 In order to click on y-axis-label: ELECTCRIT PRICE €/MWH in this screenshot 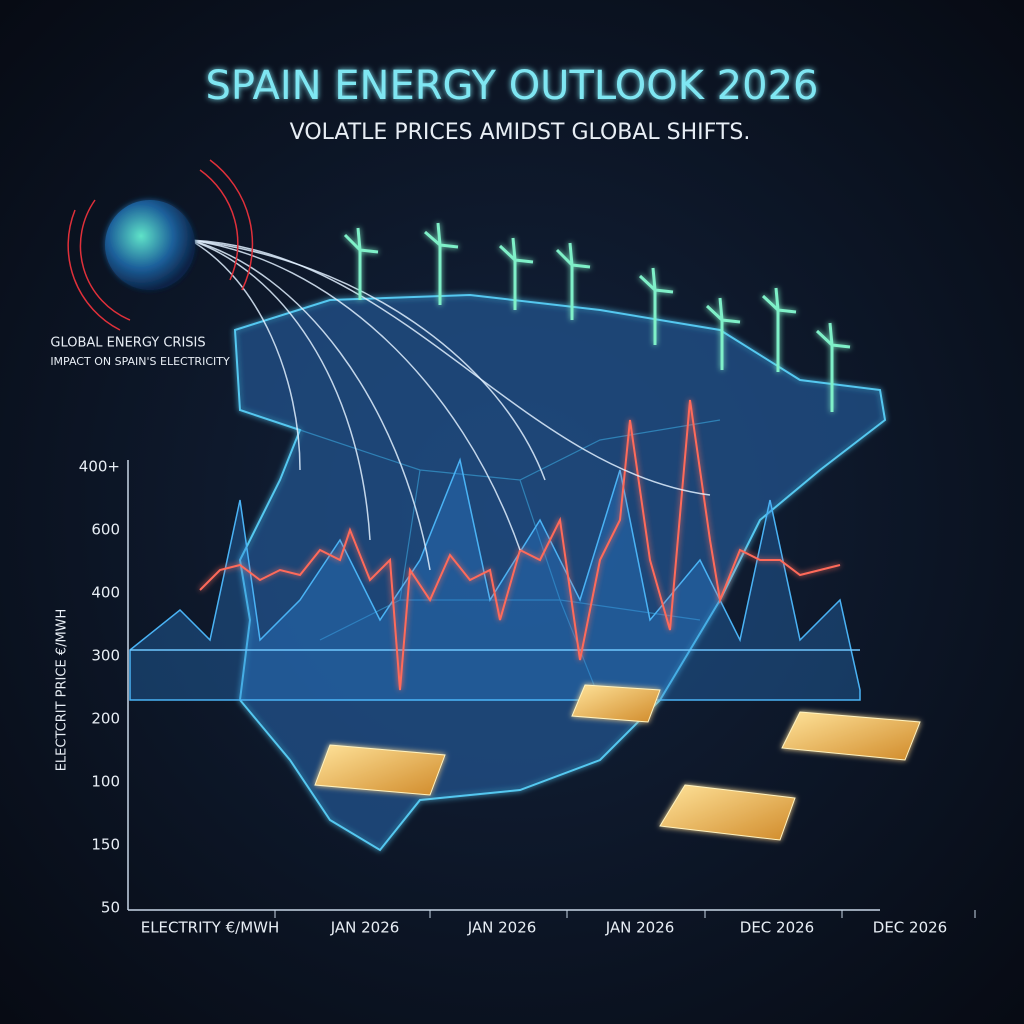, I will do `click(62, 690)`.